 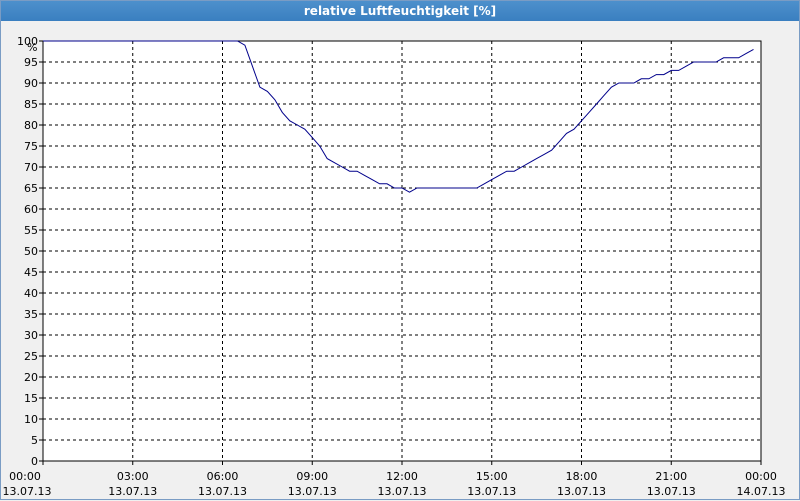 What do you see at coordinates (31, 419) in the screenshot?
I see `y-tick-label: 10` at bounding box center [31, 419].